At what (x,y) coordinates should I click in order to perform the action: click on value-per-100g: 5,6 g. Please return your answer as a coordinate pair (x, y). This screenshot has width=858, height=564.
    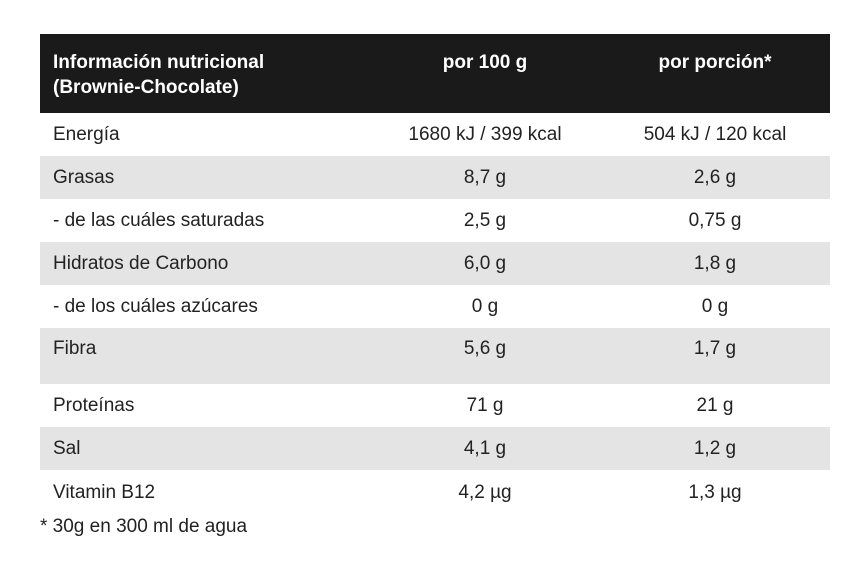
    Looking at the image, I should click on (485, 348).